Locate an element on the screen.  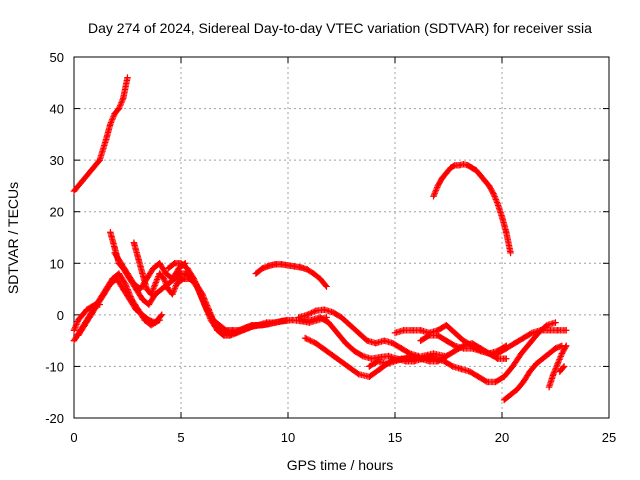
y-axis-title: SDTVAR / TECUs is located at coordinates (13, 238).